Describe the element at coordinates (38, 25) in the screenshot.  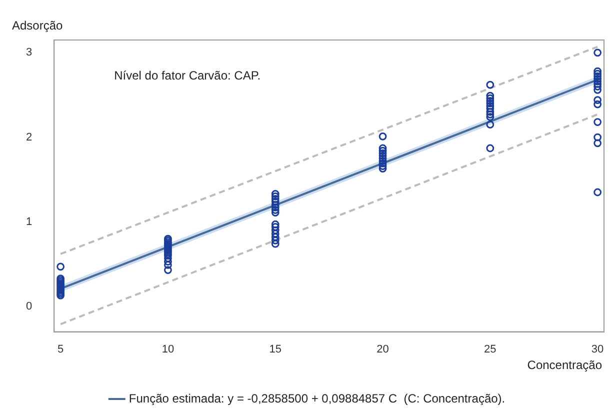
I see `y-axis-title: Adsorção` at that location.